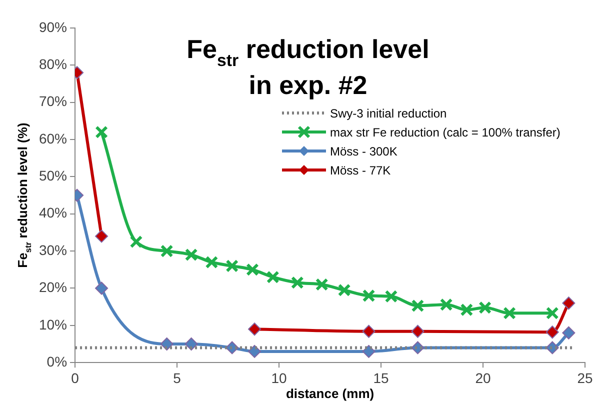 The height and width of the screenshot is (406, 597). What do you see at coordinates (53, 212) in the screenshot?
I see `y-tick-label: 40%` at bounding box center [53, 212].